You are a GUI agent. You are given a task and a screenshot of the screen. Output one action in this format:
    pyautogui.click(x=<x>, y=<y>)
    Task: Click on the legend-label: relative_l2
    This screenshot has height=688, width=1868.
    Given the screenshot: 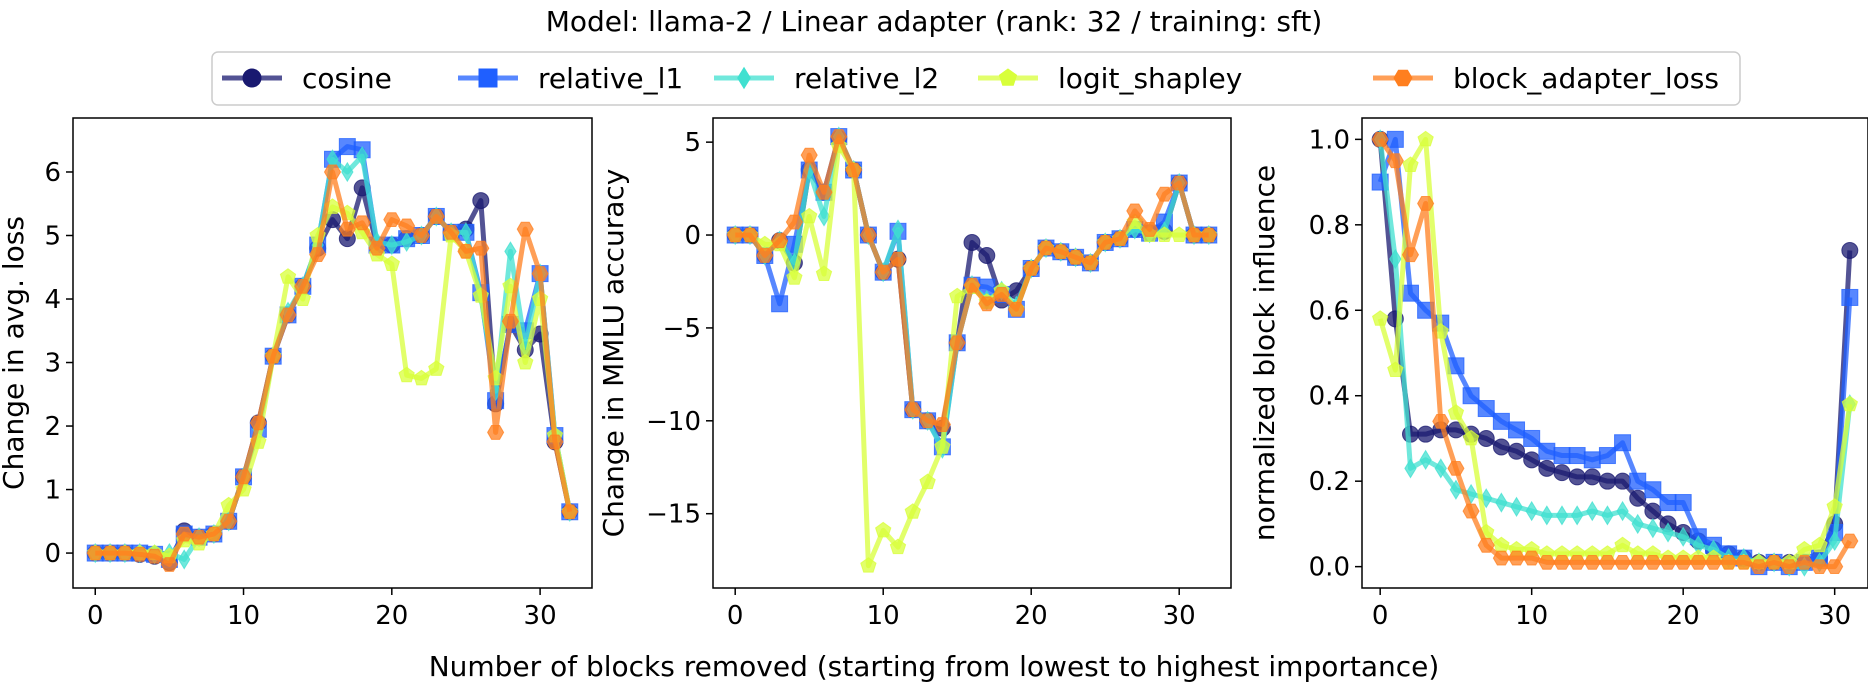 What is the action you would take?
    pyautogui.click(x=866, y=78)
    